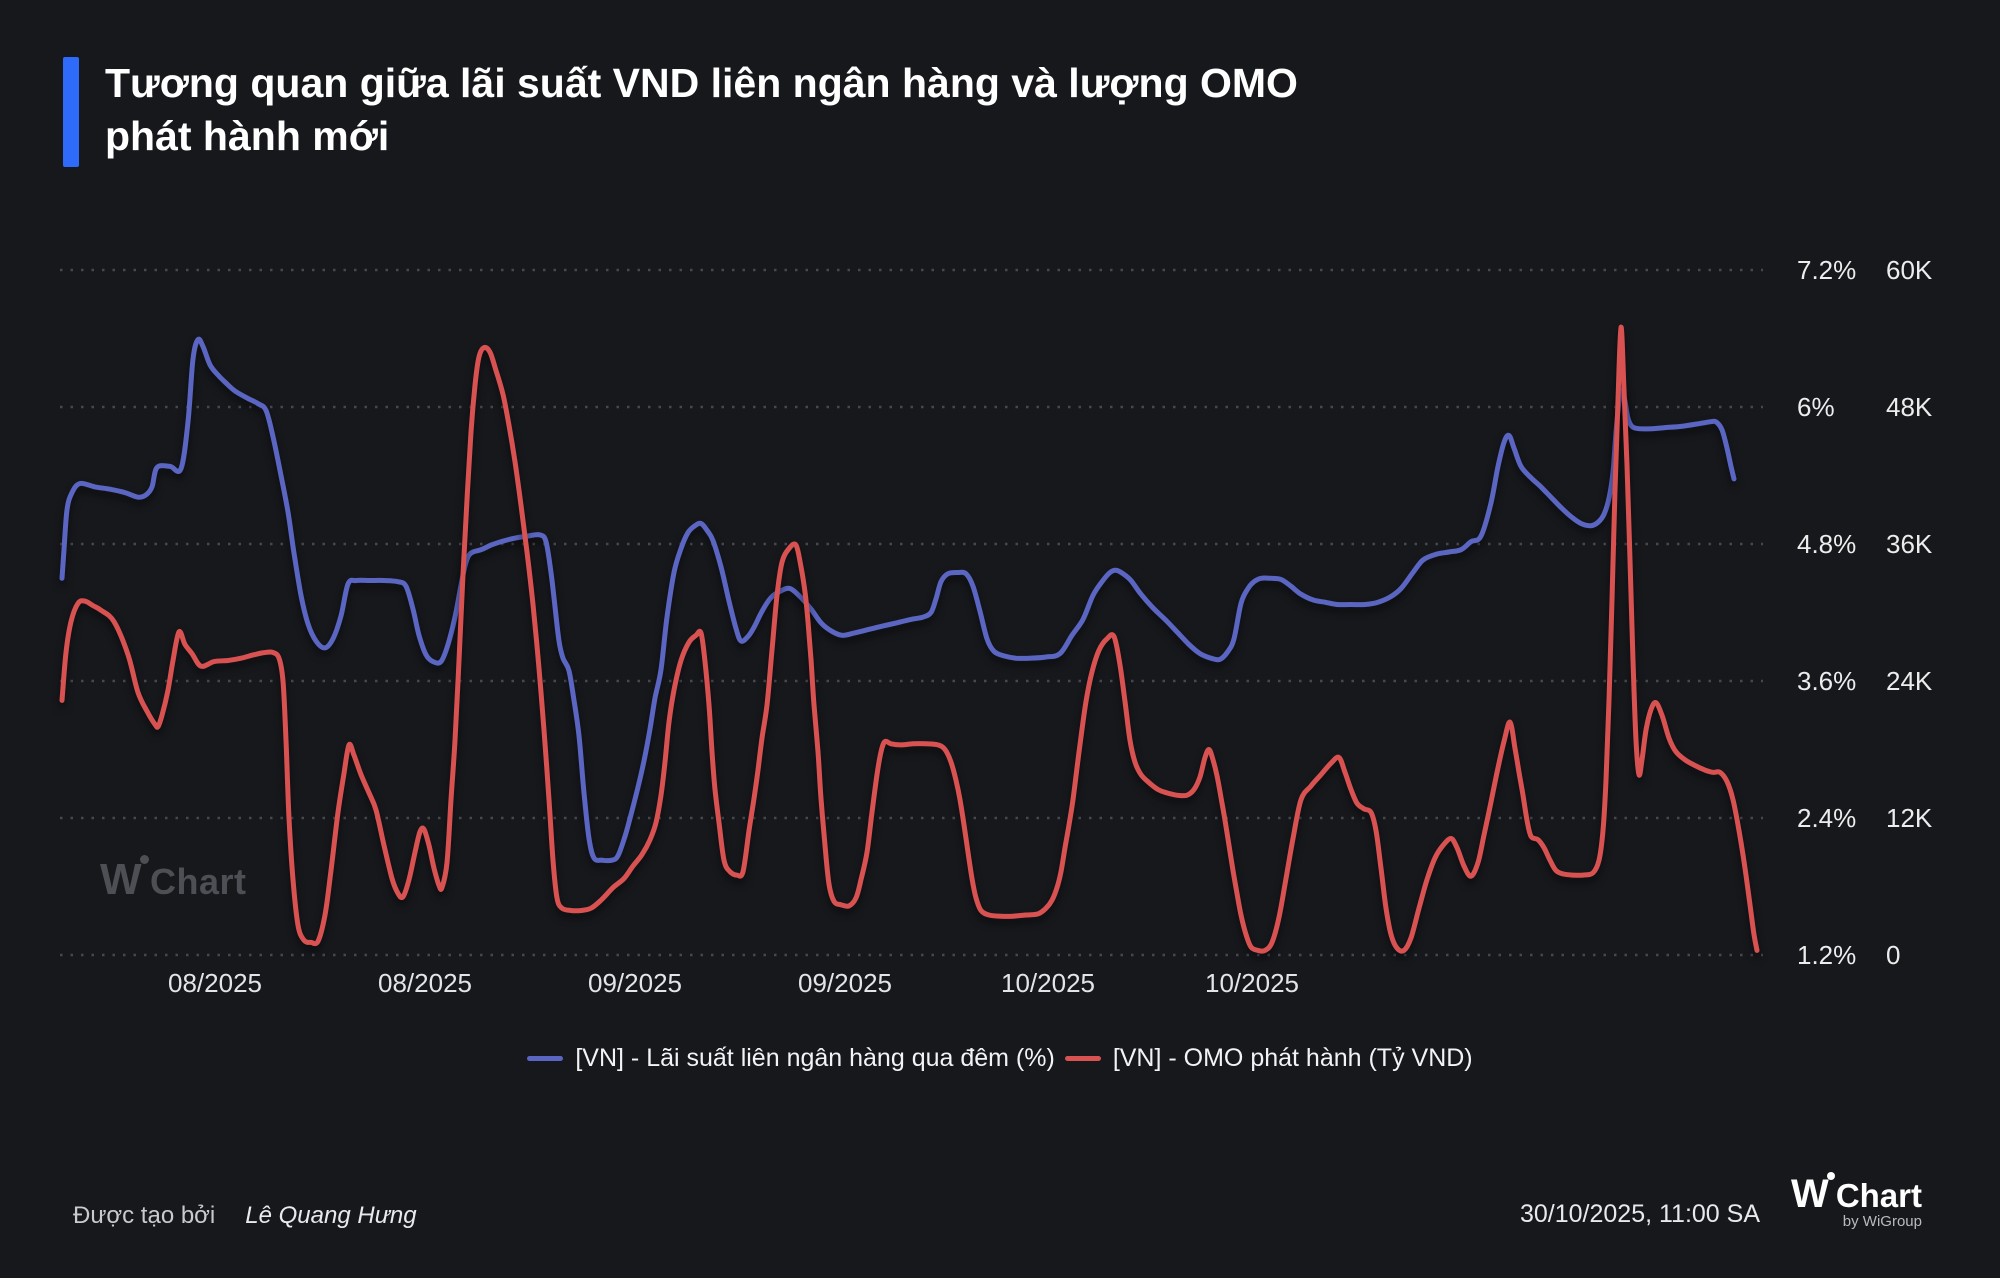  What do you see at coordinates (1810, 1194) in the screenshot?
I see `logo-w: W` at bounding box center [1810, 1194].